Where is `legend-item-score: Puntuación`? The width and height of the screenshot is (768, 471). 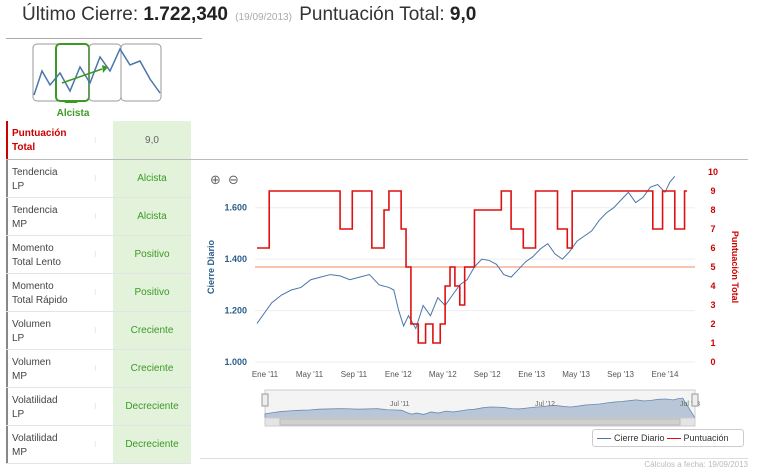
legend-item-score: Puntuación is located at coordinates (697, 438).